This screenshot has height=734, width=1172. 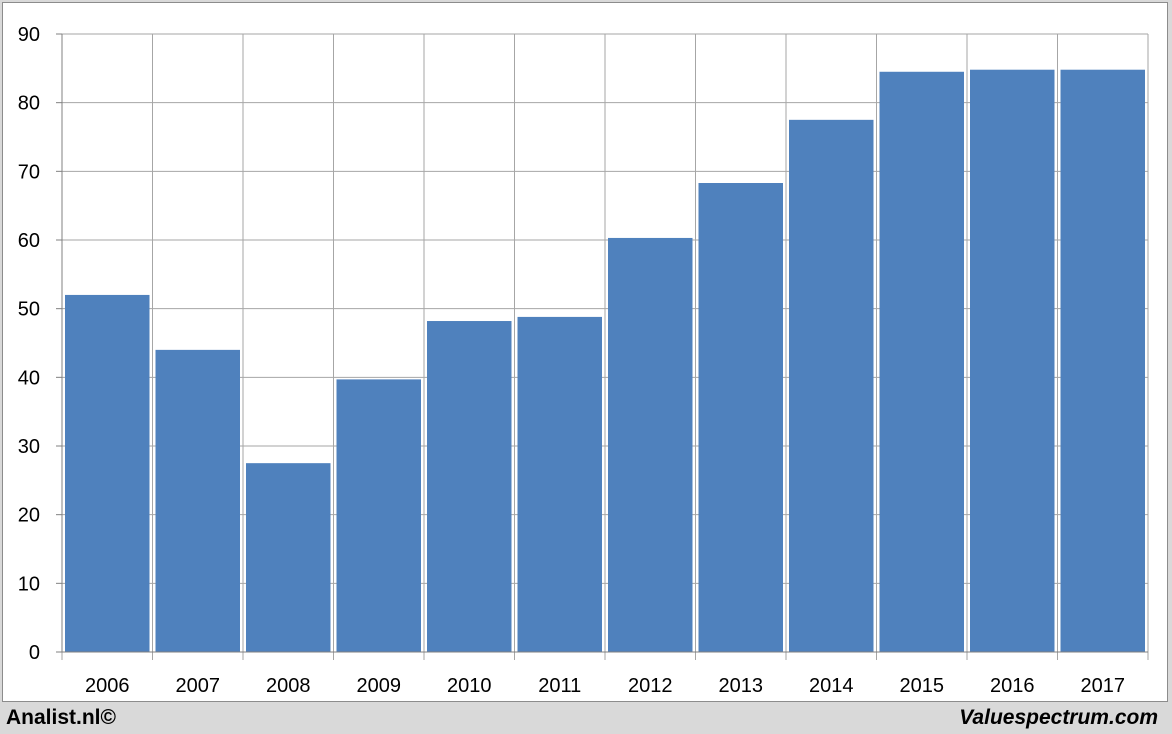 What do you see at coordinates (921, 362) in the screenshot?
I see `bar-2015` at bounding box center [921, 362].